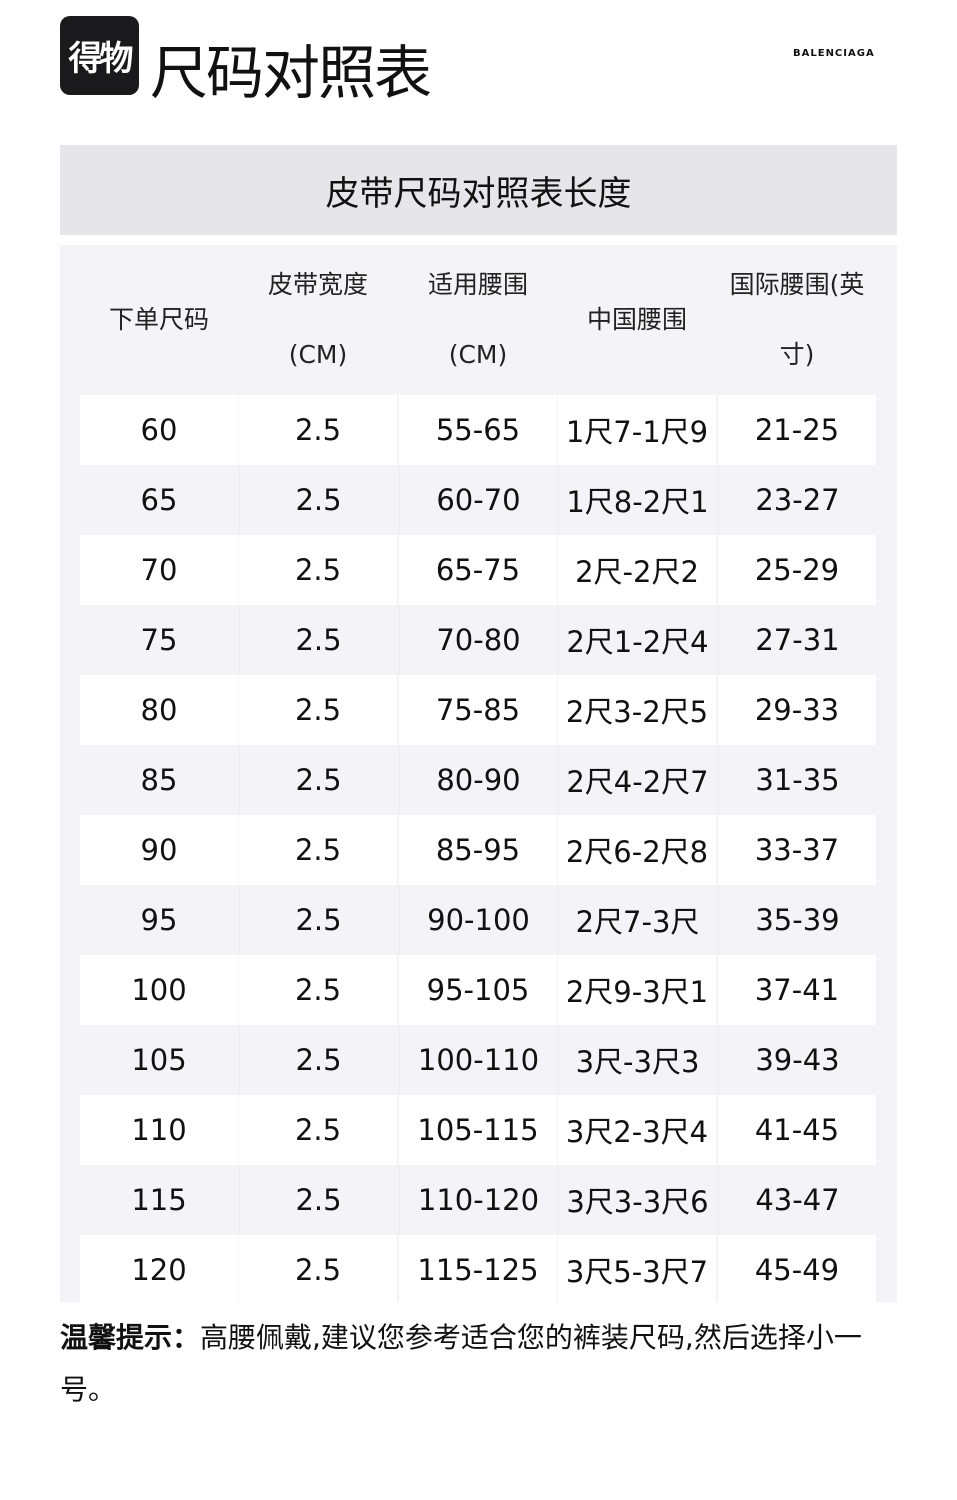 Image resolution: width=957 pixels, height=1500 pixels. I want to click on column-header: 中国腰围, so click(637, 320).